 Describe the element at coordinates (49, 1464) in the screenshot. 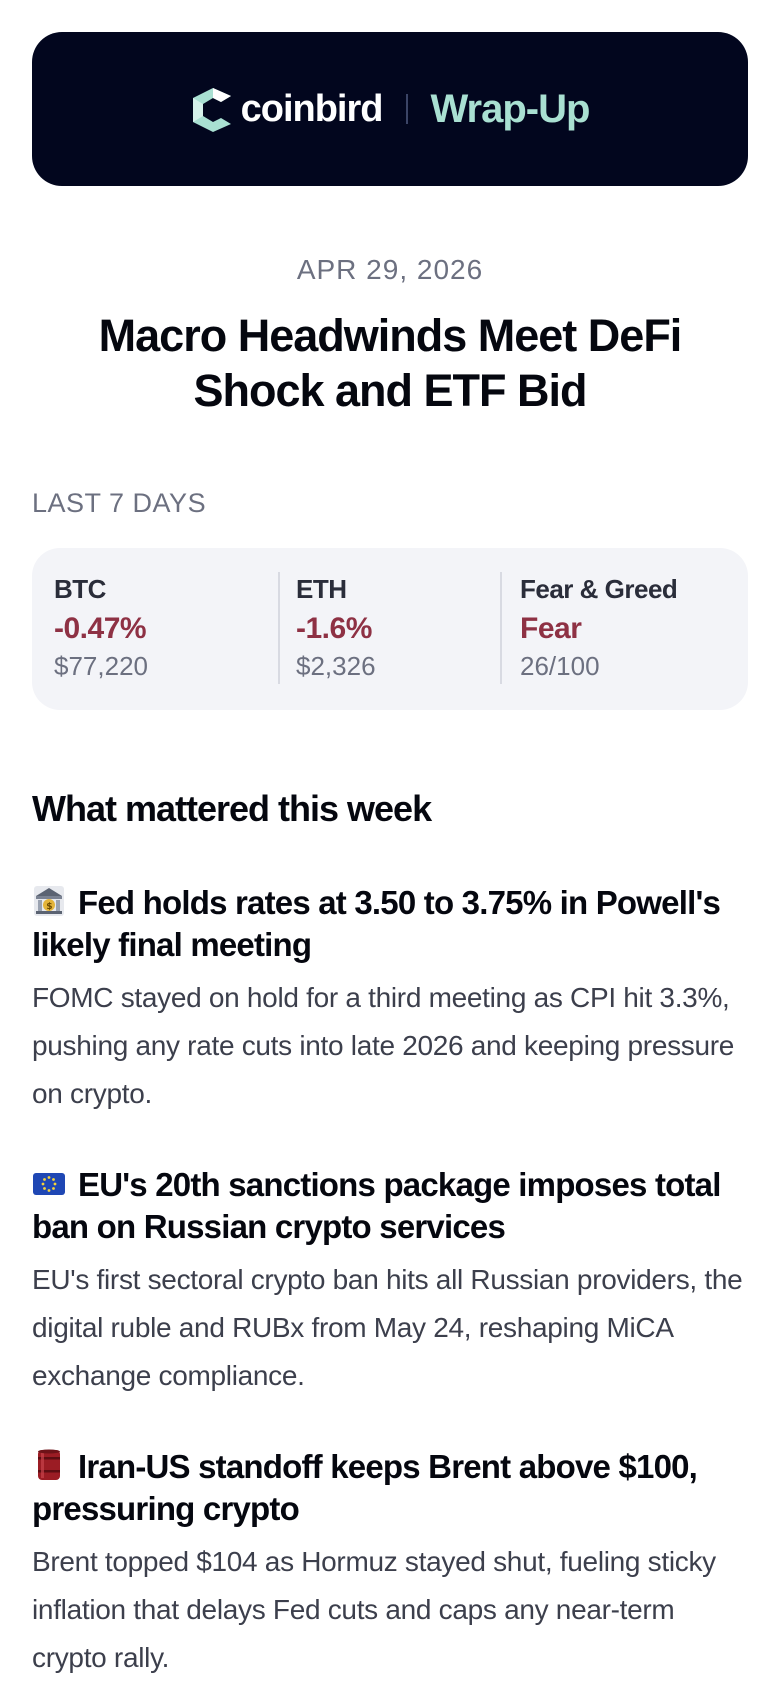

I see `oil-barrel-icon` at that location.